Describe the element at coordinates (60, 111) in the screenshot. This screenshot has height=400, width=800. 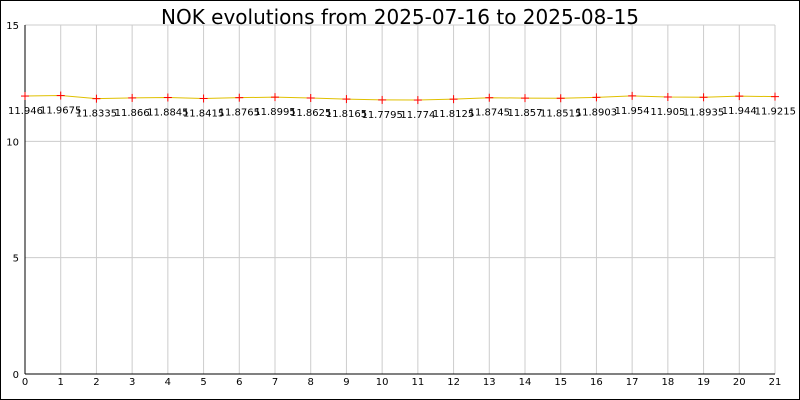
I see `data-label: 11.9675` at that location.